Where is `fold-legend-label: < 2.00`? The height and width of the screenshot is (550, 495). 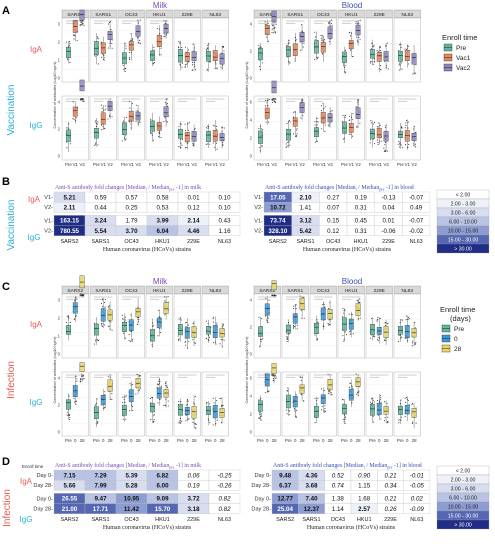 fold-legend-label: < 2.00 is located at coordinates (463, 196).